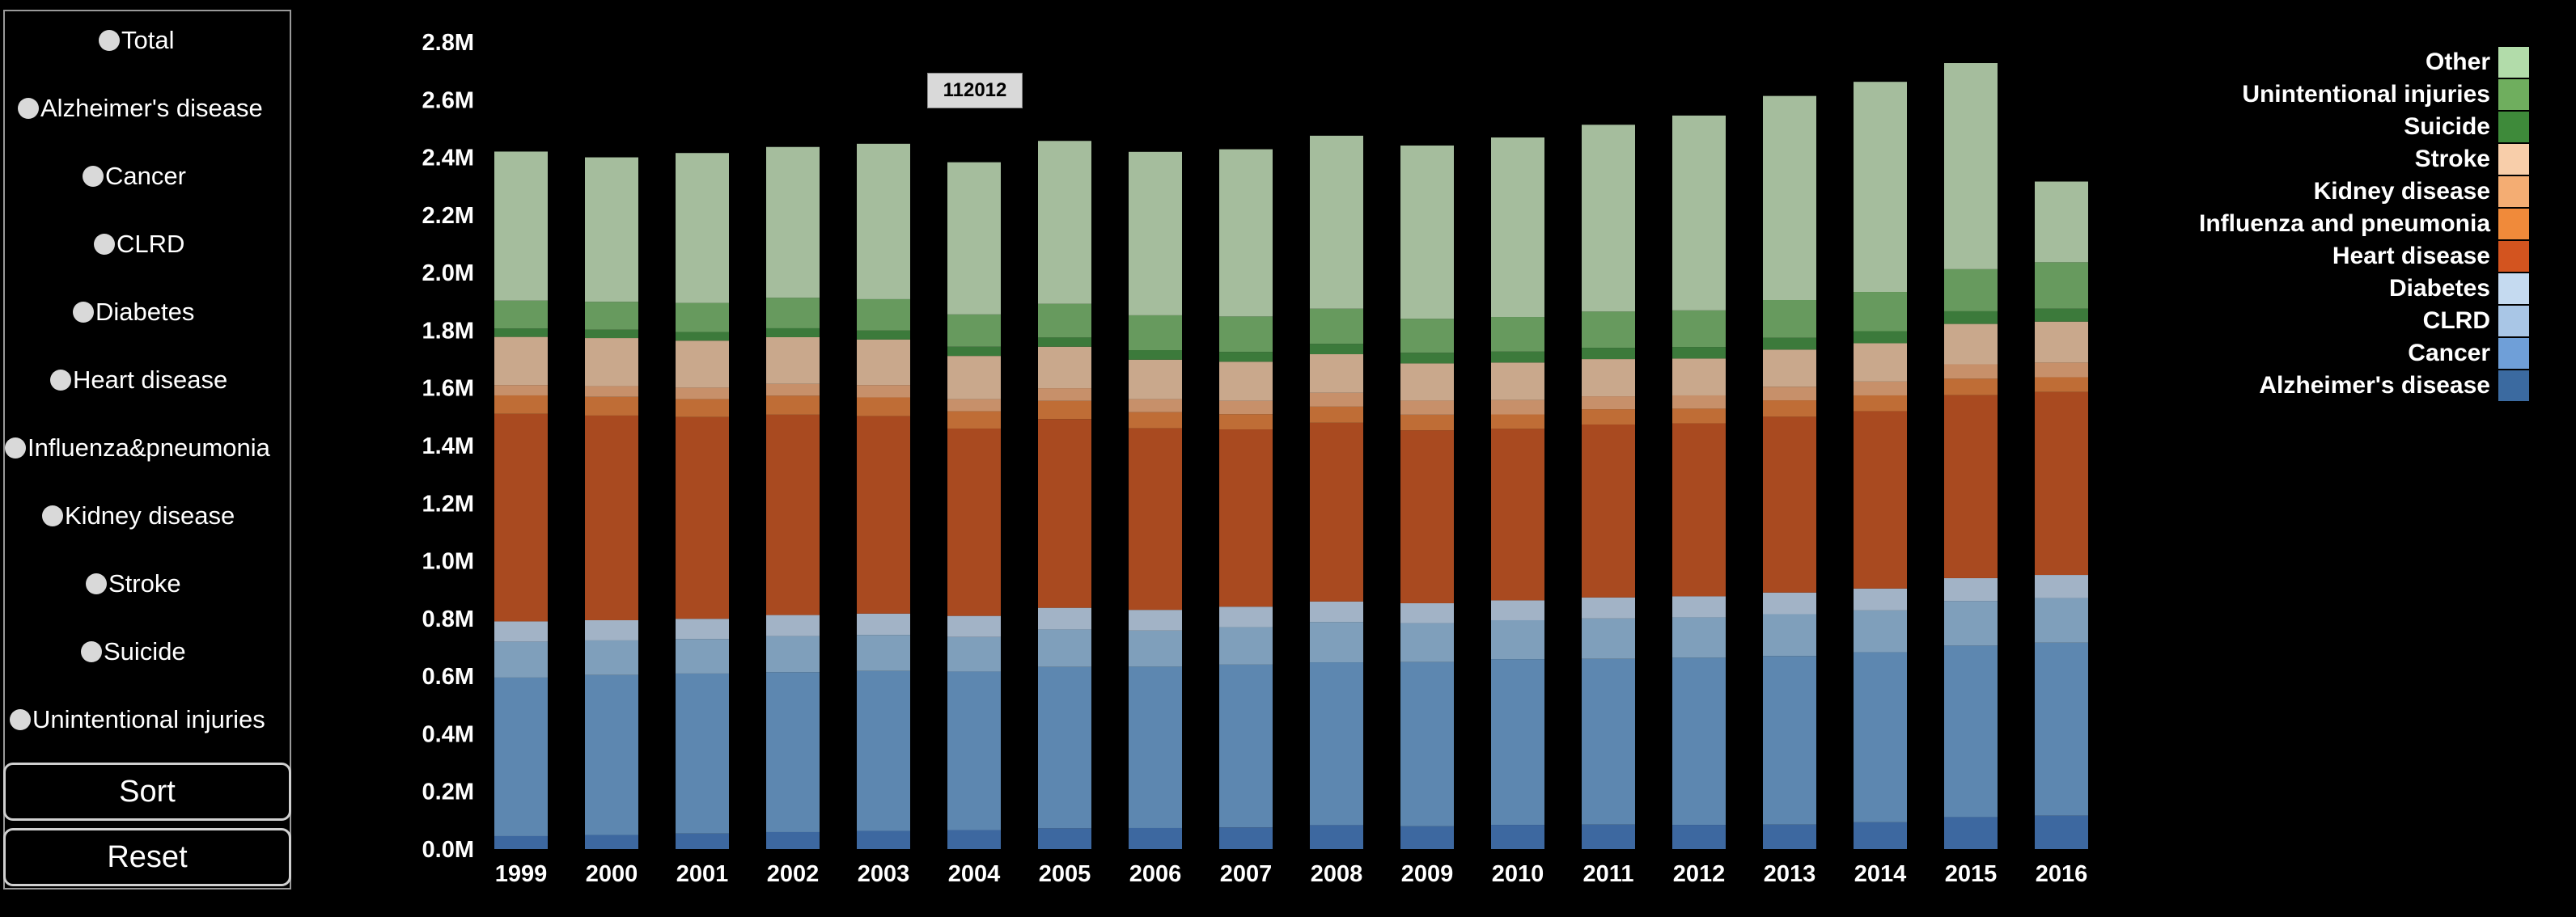 This screenshot has height=917, width=2576. Describe the element at coordinates (147, 857) in the screenshot. I see `reset-button: Reset` at that location.